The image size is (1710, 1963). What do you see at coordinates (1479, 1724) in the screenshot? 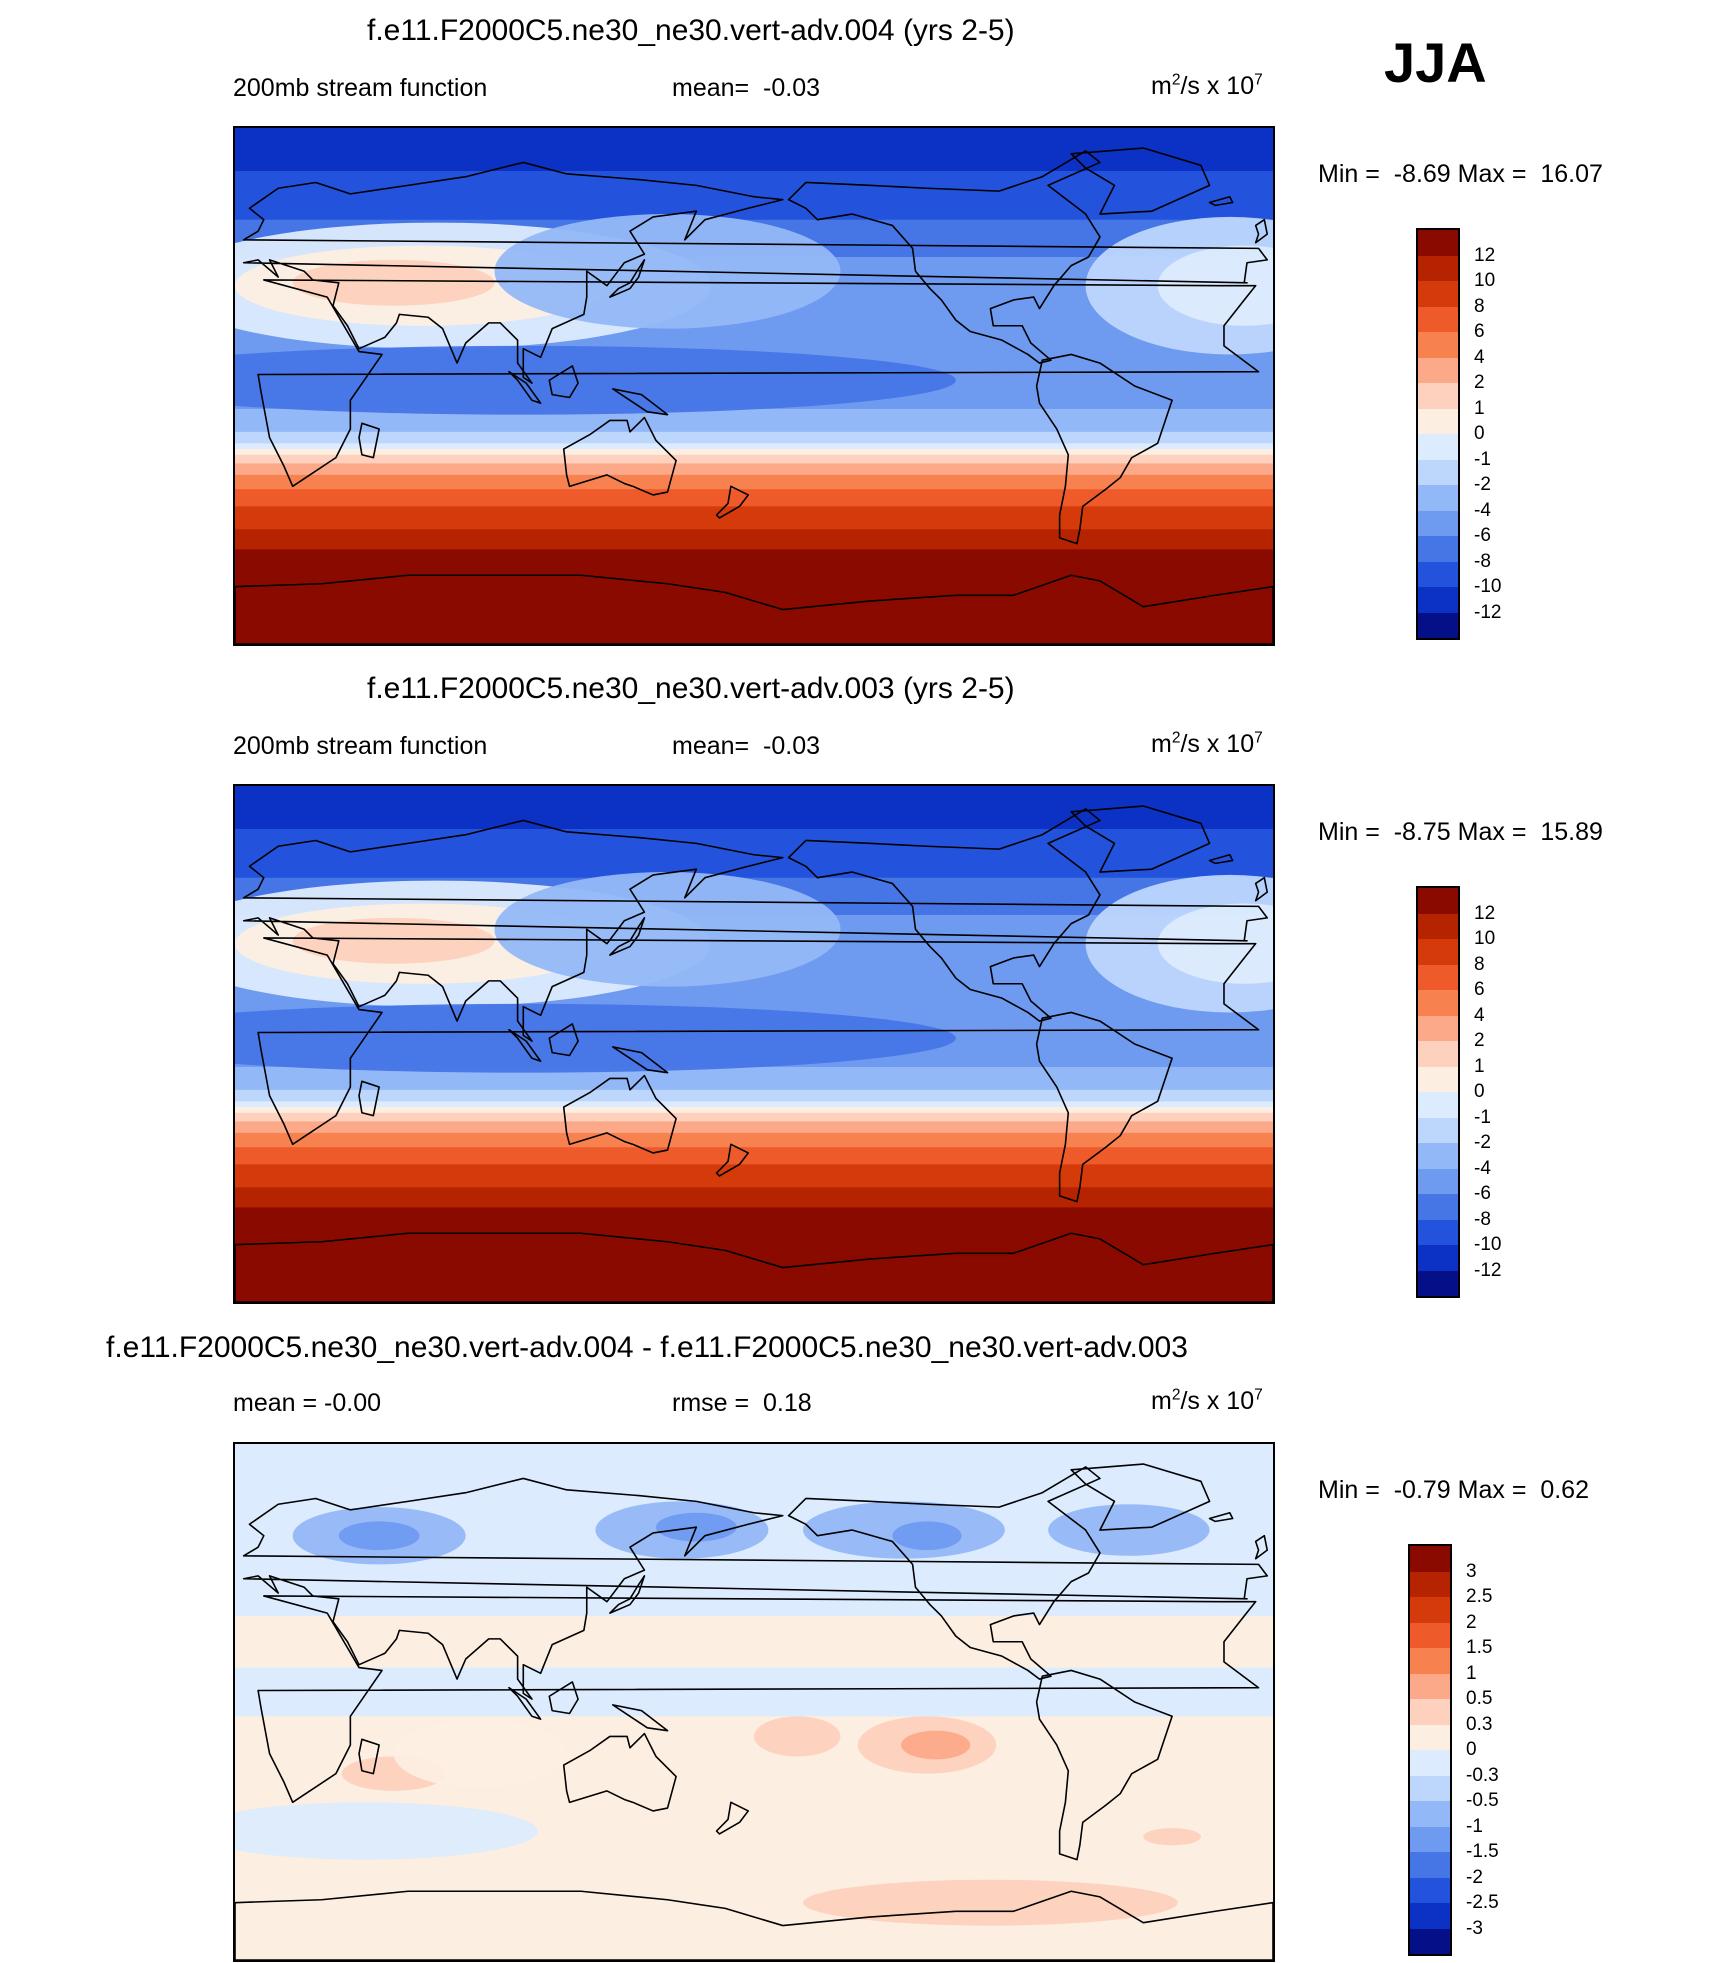
I see `colorbar-tick-label: 0.3` at bounding box center [1479, 1724].